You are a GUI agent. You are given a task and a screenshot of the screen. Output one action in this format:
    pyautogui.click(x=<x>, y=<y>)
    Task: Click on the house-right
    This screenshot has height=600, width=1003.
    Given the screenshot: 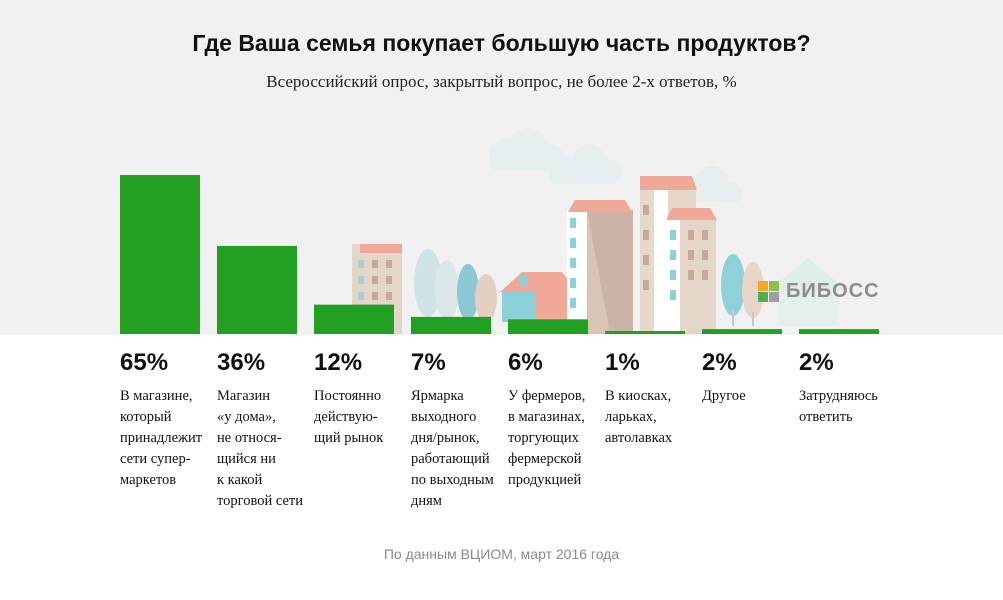 What is the action you would take?
    pyautogui.click(x=808, y=292)
    